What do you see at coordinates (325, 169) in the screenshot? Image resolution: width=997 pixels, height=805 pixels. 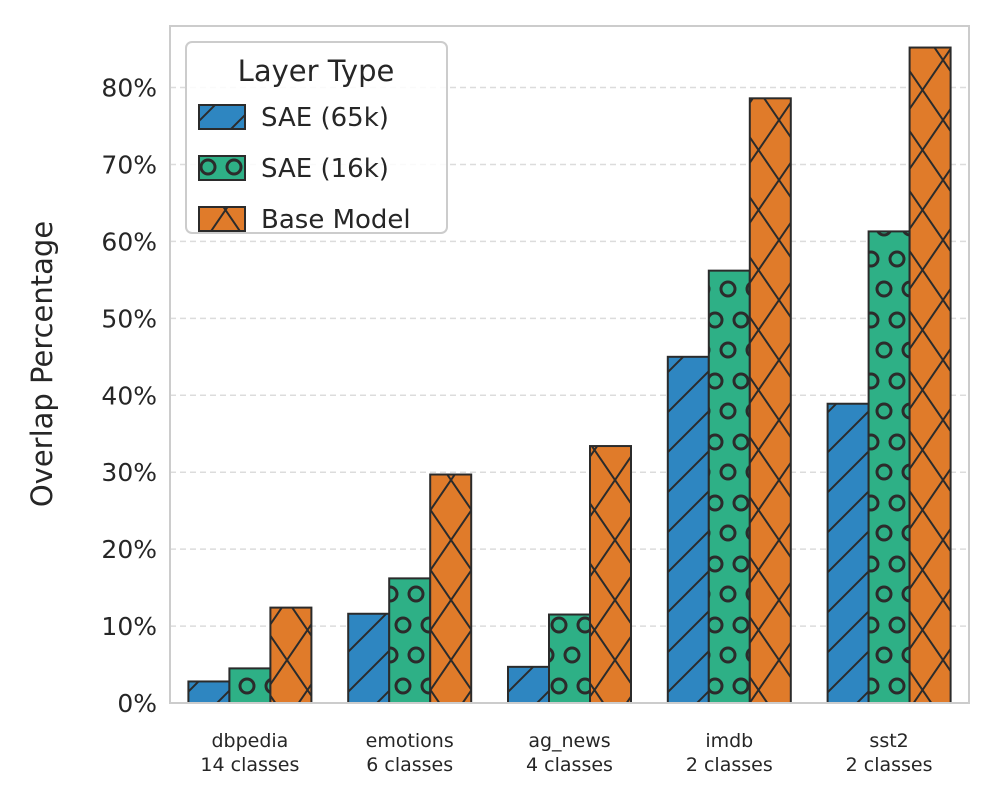 I see `legend-label: SAE (16k)` at bounding box center [325, 169].